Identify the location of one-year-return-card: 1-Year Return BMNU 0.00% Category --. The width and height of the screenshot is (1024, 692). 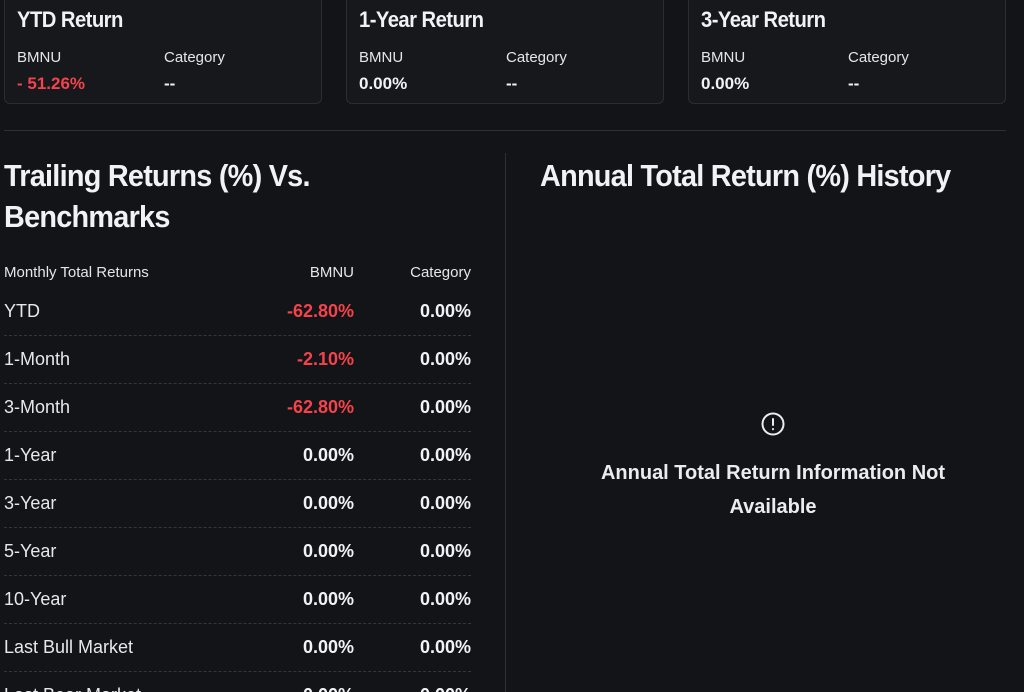
(505, 52).